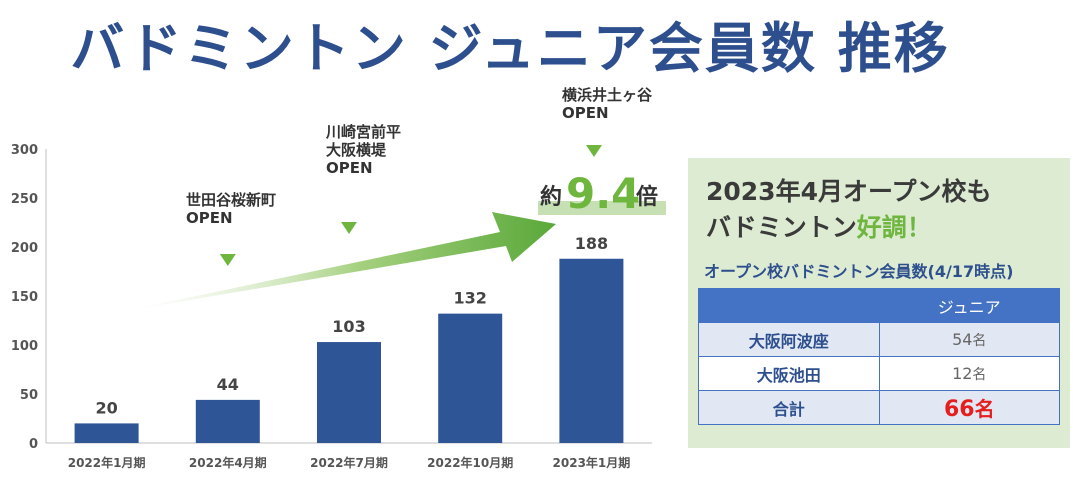  I want to click on x-tick-label: 2022年4月期, so click(228, 462).